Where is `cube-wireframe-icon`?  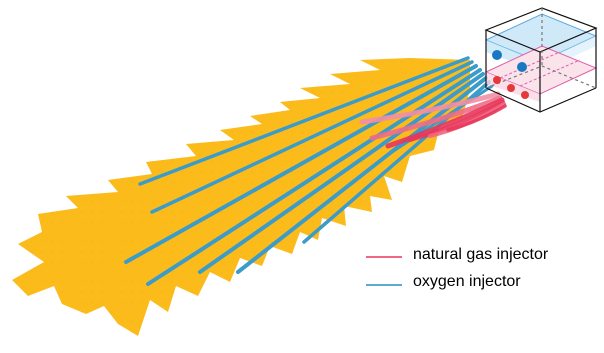 cube-wireframe-icon is located at coordinates (541, 60).